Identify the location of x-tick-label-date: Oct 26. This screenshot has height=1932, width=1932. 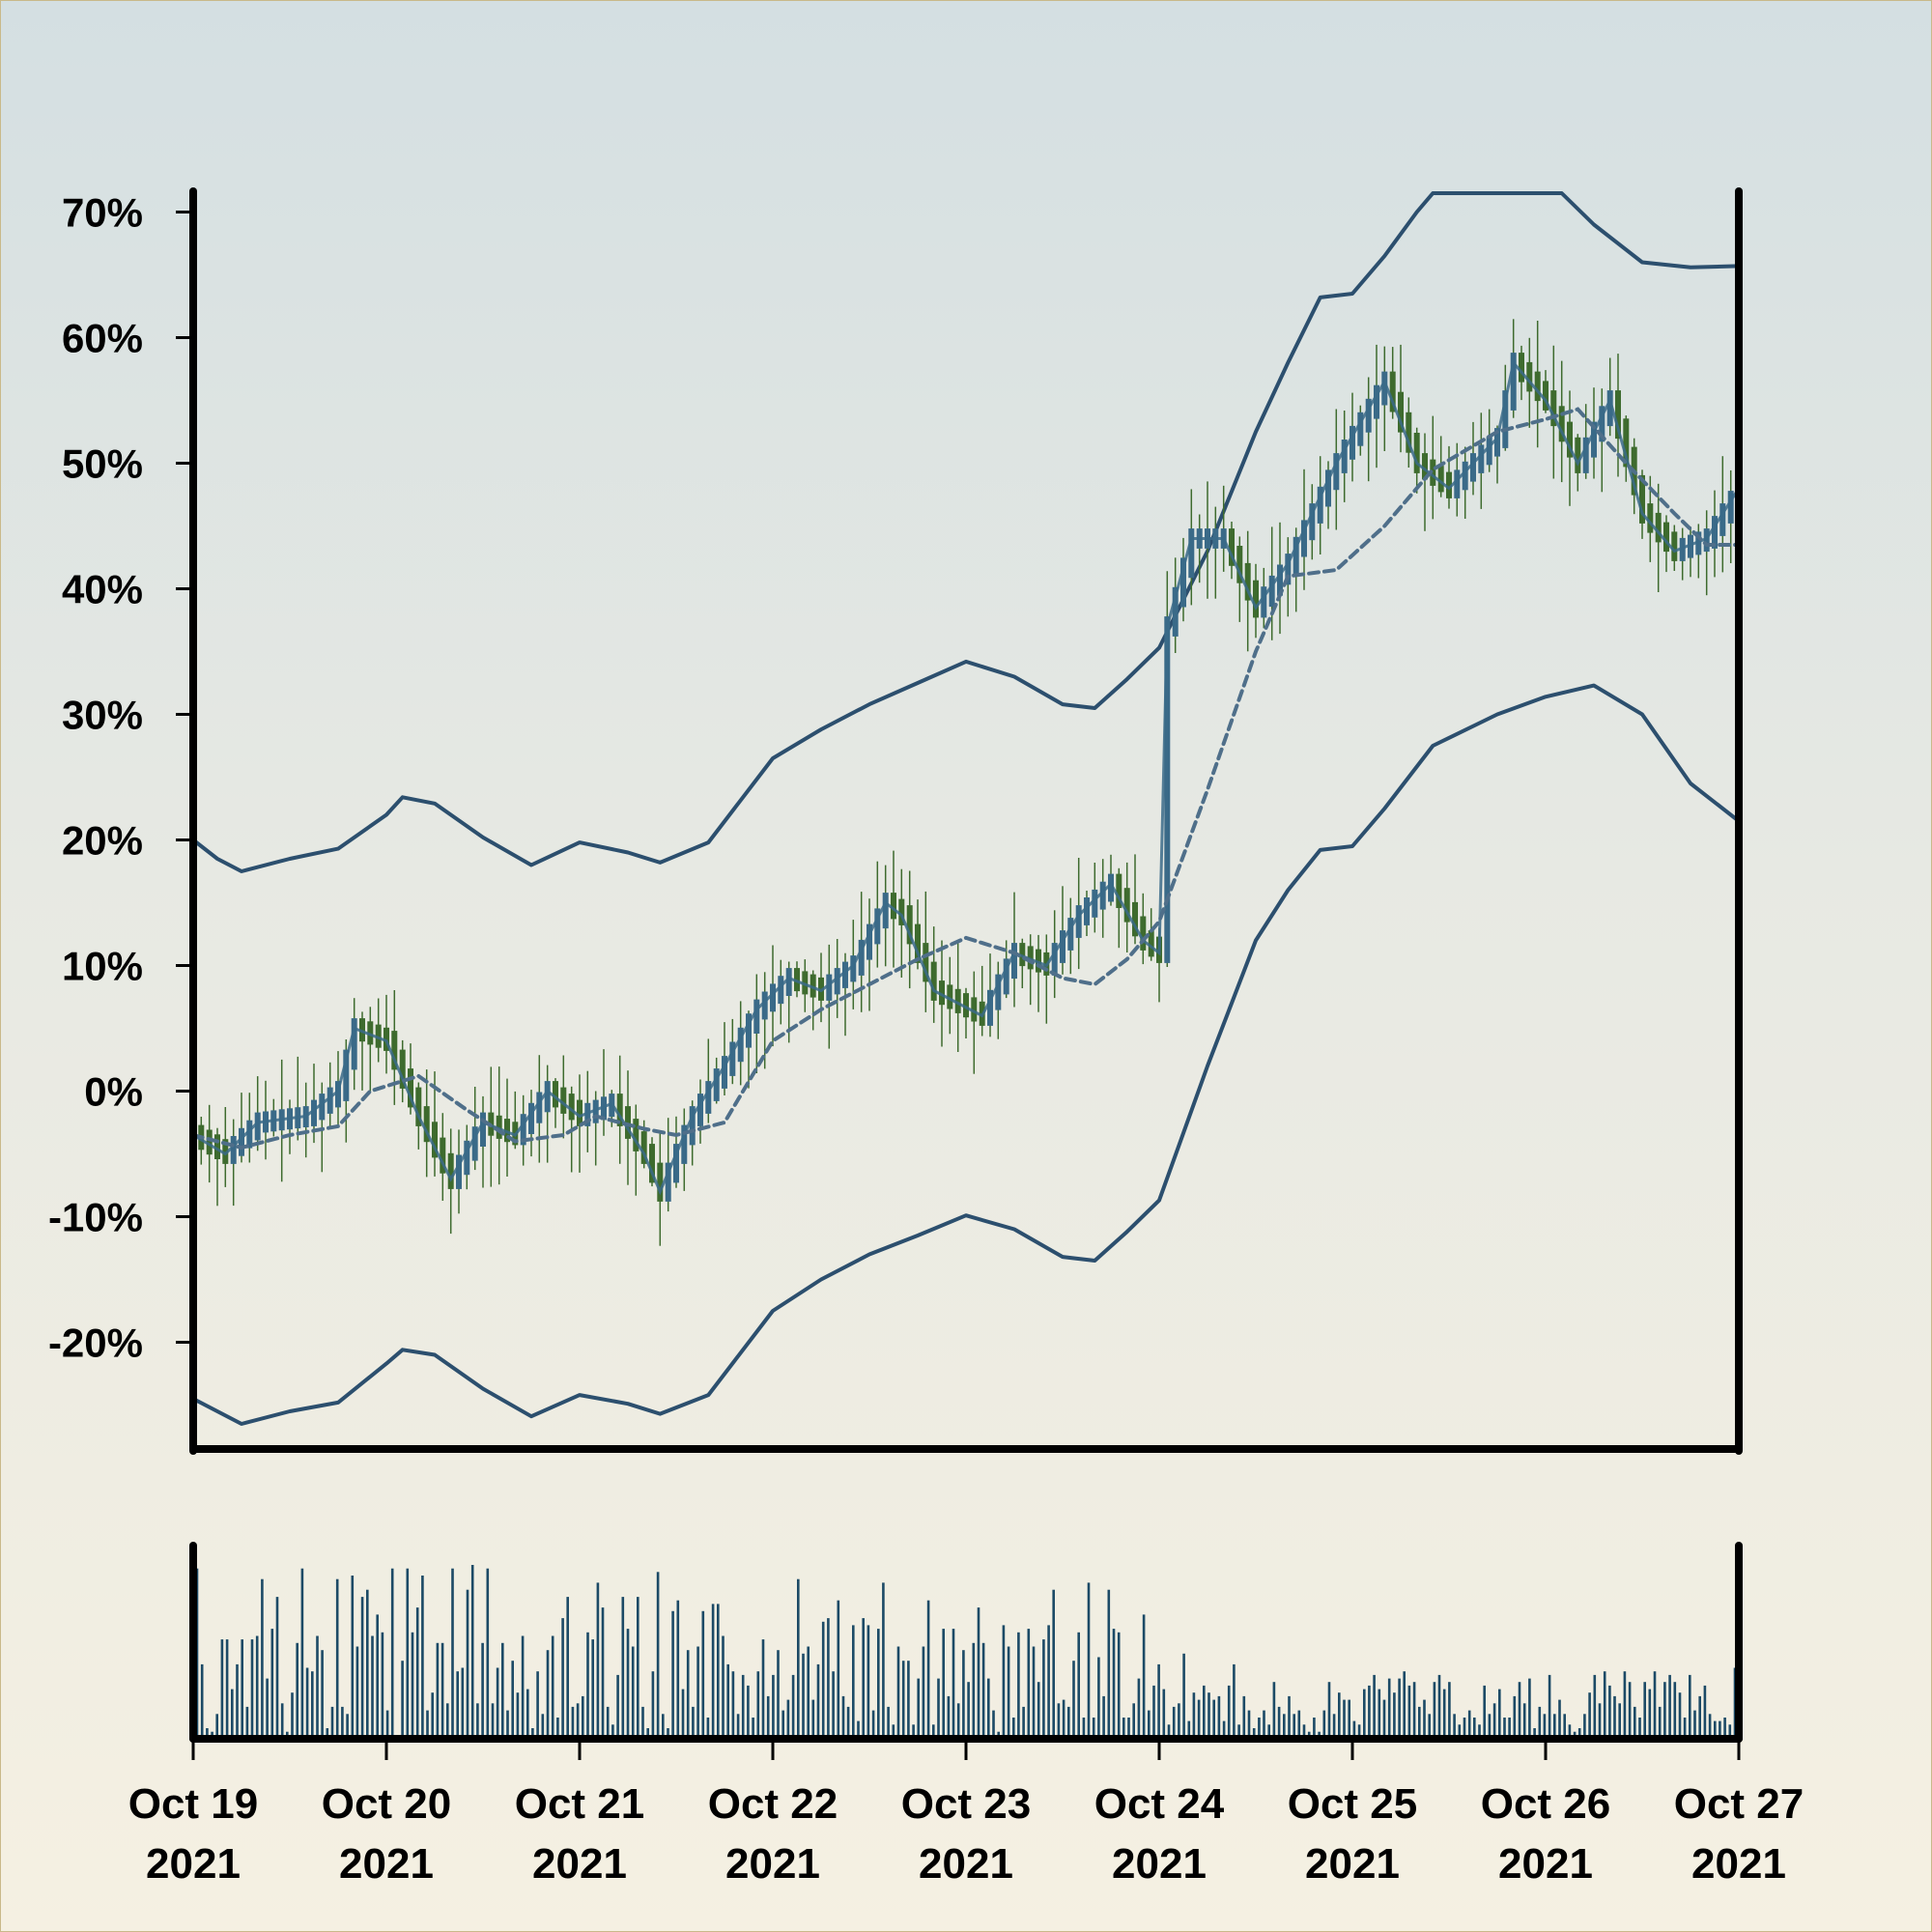
(1546, 1804).